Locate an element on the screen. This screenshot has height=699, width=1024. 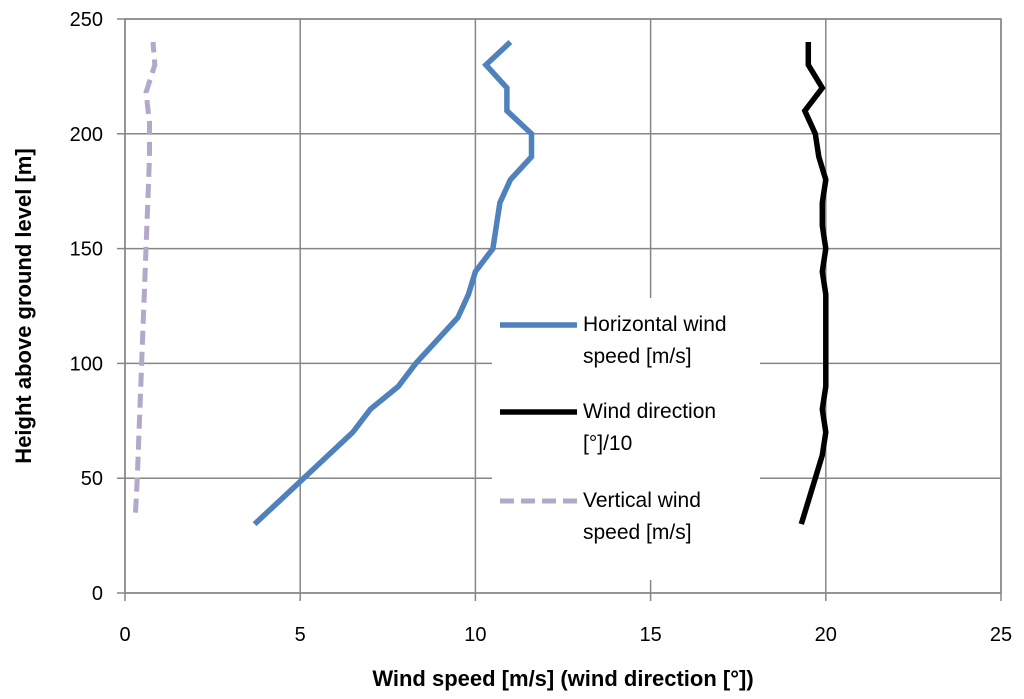
legend-label: [°]/10 is located at coordinates (607, 443).